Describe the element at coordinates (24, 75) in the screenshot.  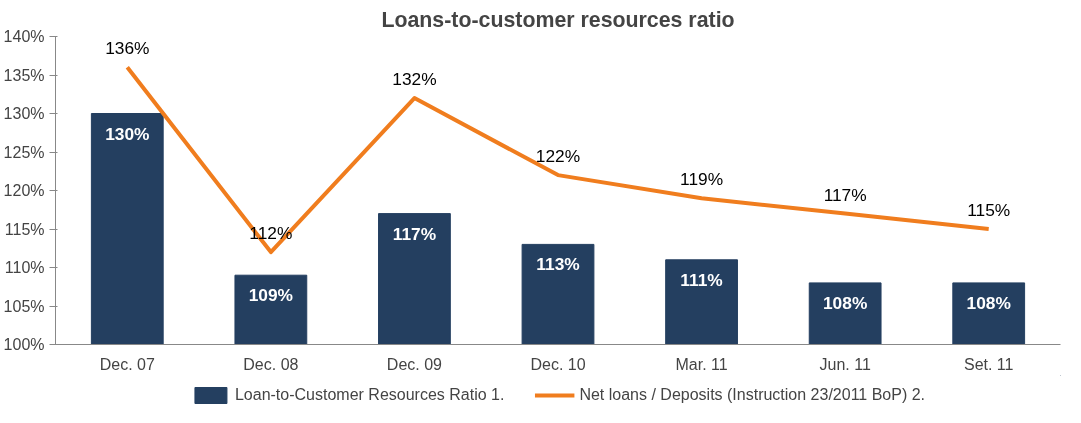
I see `y-tick-label: 135%` at that location.